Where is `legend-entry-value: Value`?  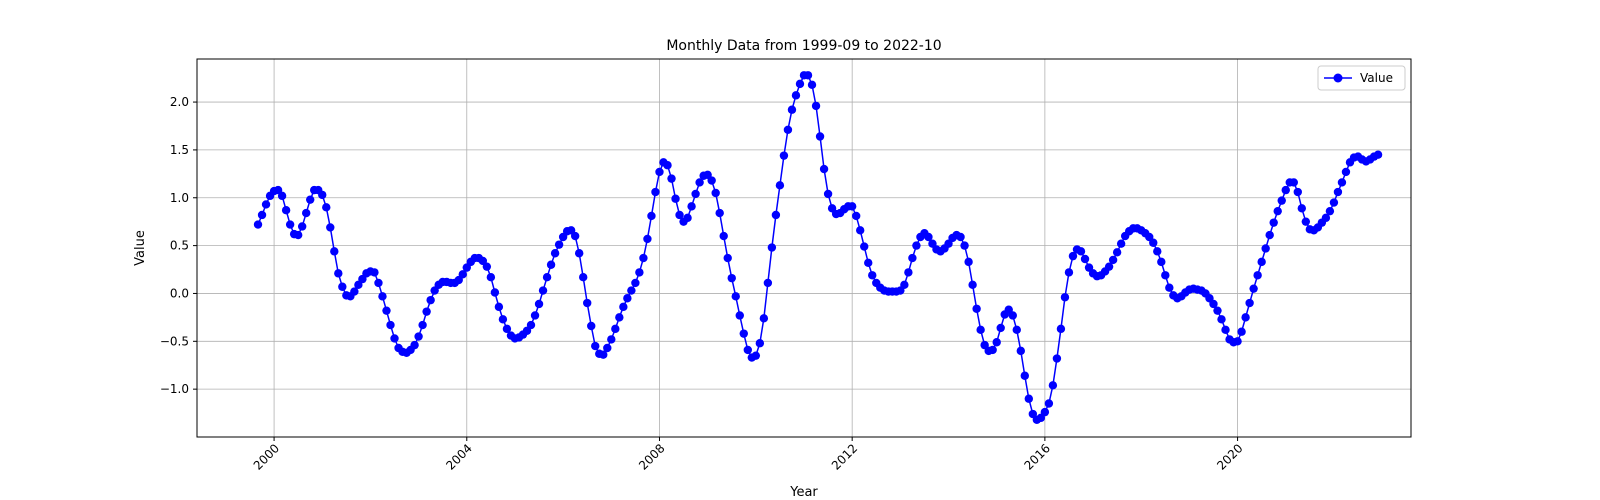
legend-entry-value: Value is located at coordinates (1376, 78).